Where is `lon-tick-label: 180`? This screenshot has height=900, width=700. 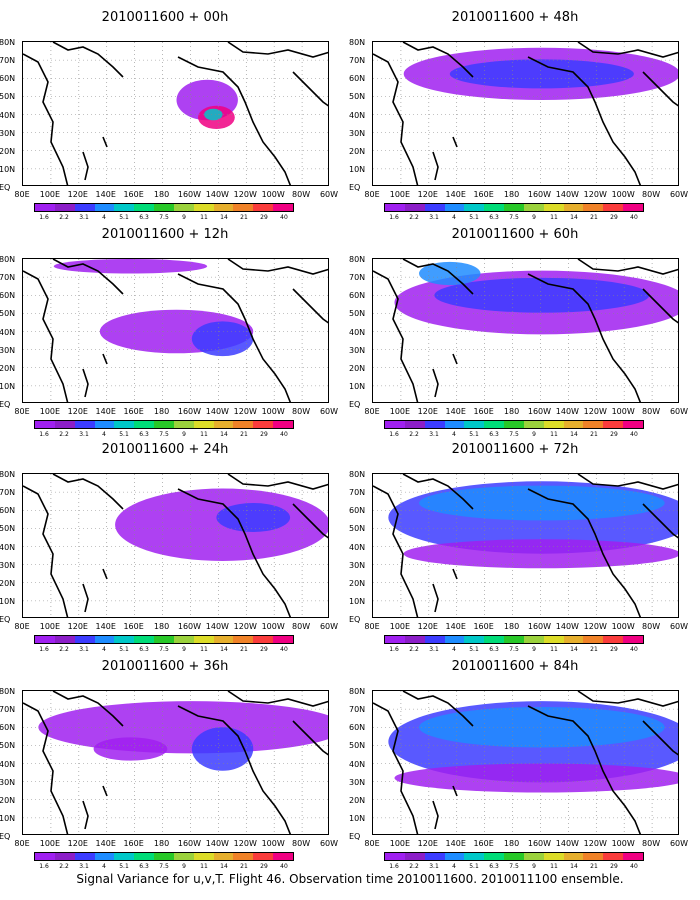 lon-tick-label: 180 is located at coordinates (161, 411).